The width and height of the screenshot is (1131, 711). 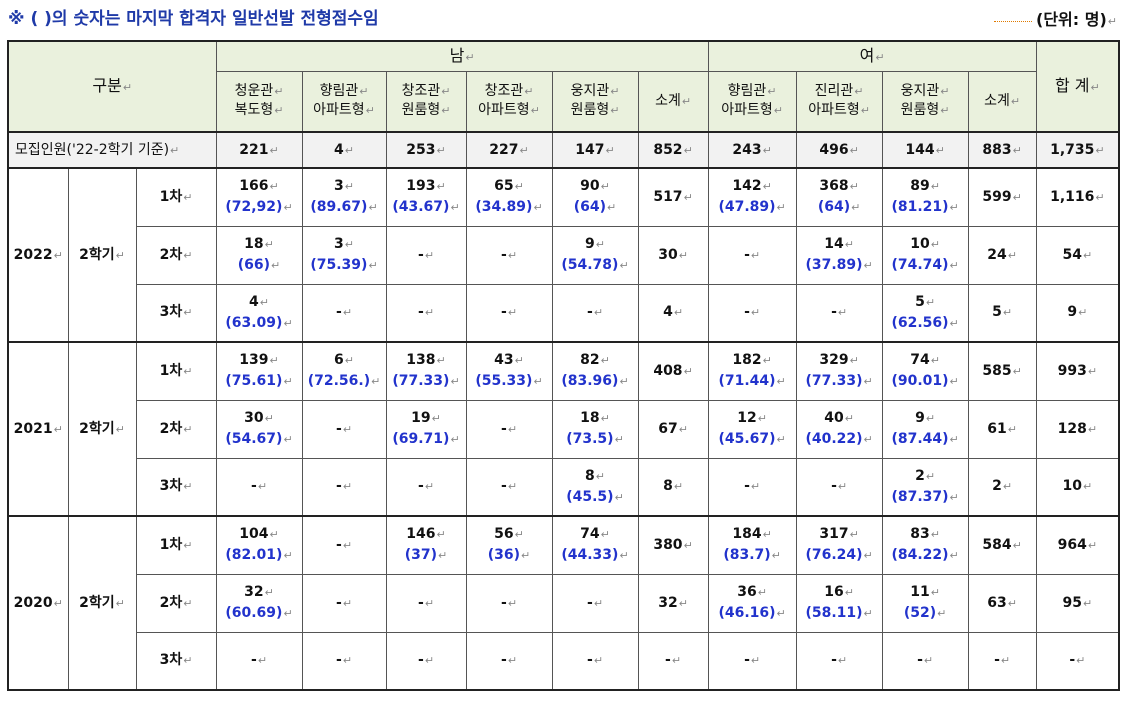 I want to click on data-cell: 193↵ (43.67)↵, so click(x=426, y=197).